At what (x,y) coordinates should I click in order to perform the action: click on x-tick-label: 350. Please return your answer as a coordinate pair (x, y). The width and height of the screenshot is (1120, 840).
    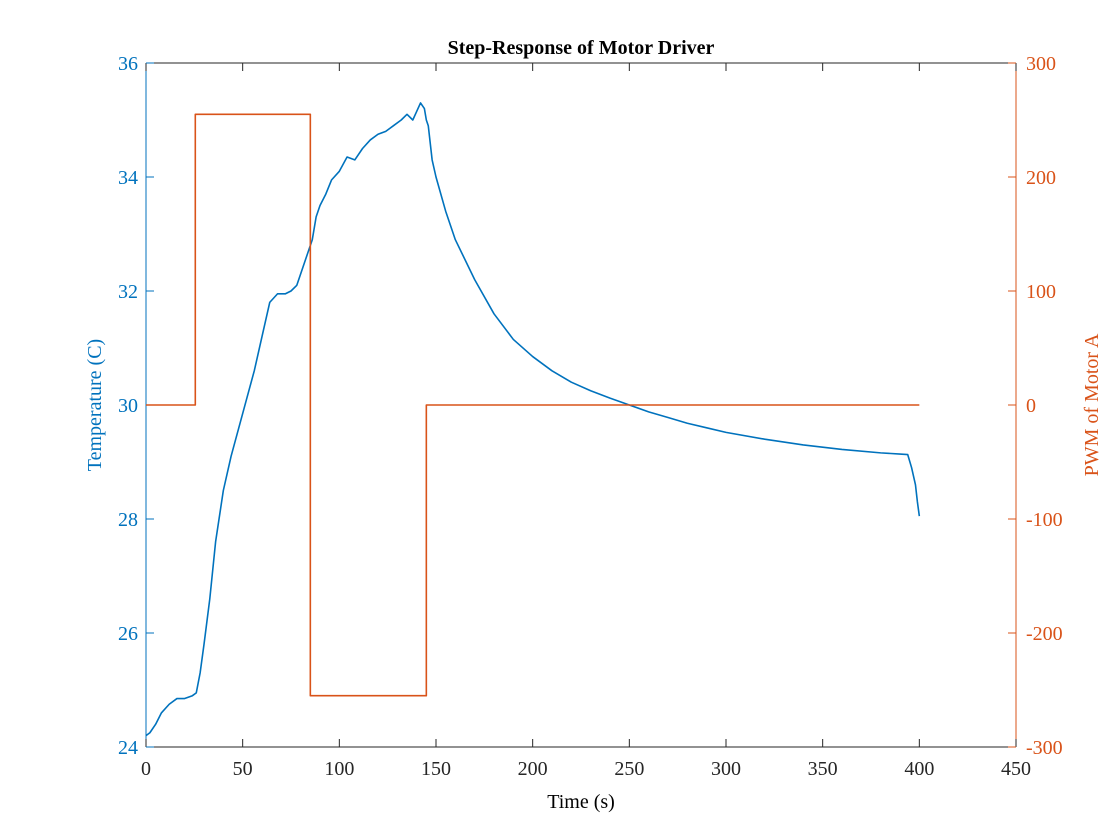
    Looking at the image, I should click on (823, 769).